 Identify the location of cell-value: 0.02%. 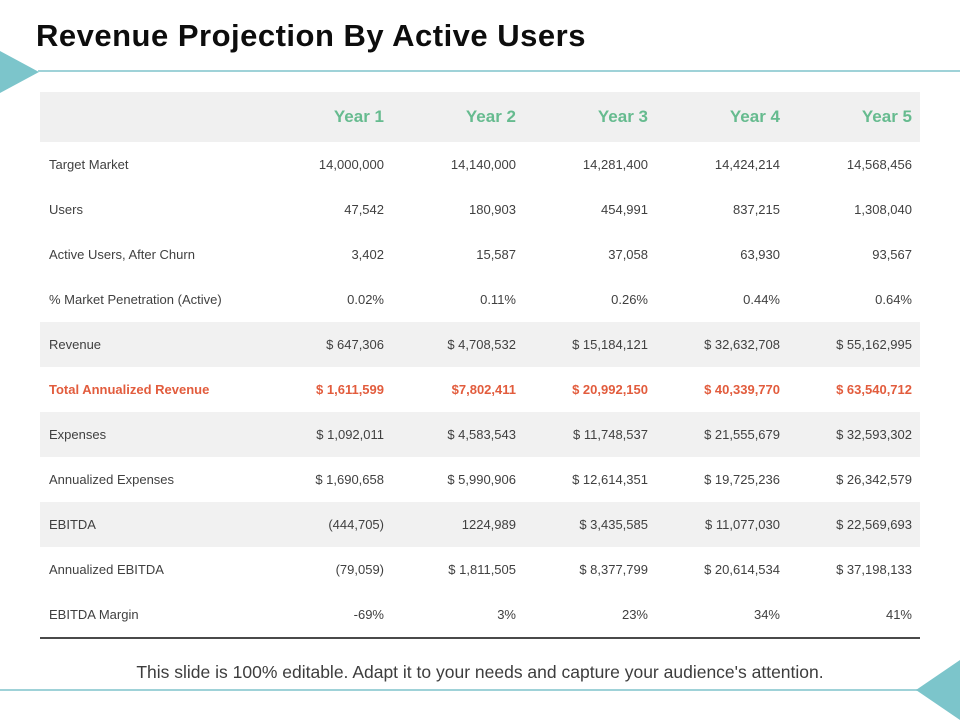
(365, 299).